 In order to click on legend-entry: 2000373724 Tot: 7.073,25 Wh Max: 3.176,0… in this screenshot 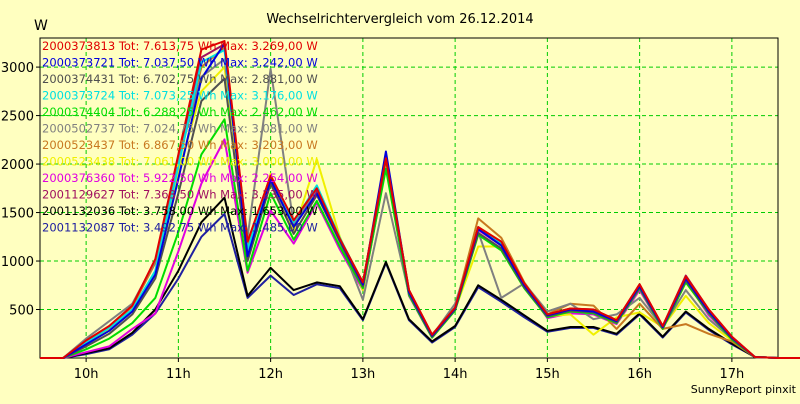, I will do `click(180, 96)`.